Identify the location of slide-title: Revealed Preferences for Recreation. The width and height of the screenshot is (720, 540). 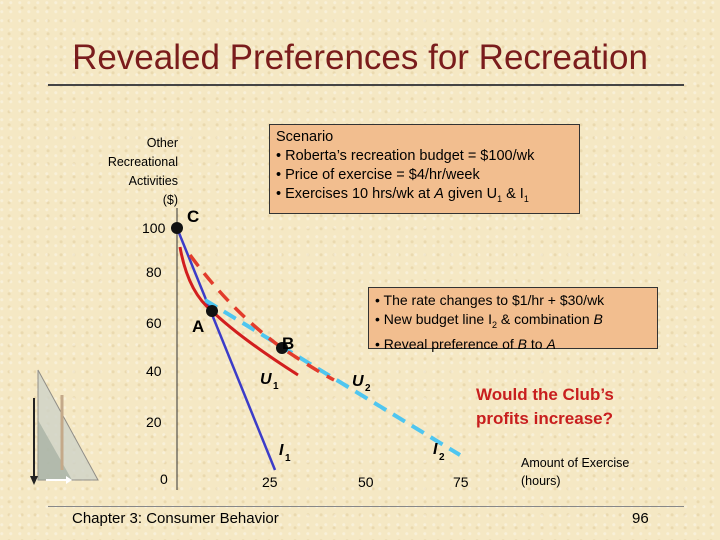
(360, 57).